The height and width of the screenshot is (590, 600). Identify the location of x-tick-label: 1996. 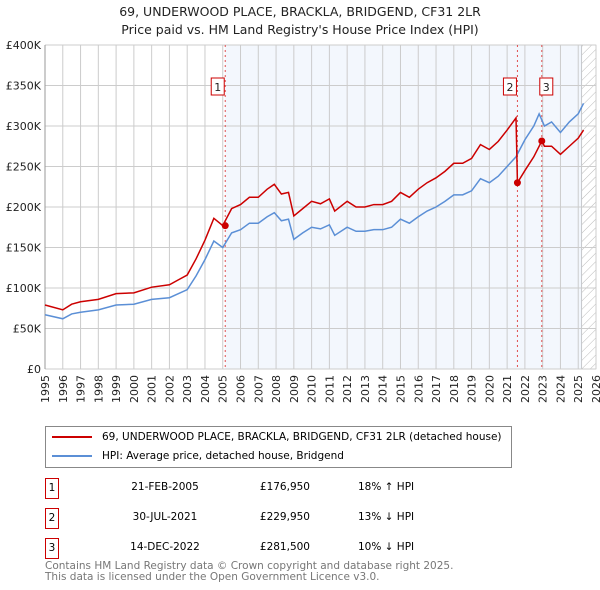
(63, 389).